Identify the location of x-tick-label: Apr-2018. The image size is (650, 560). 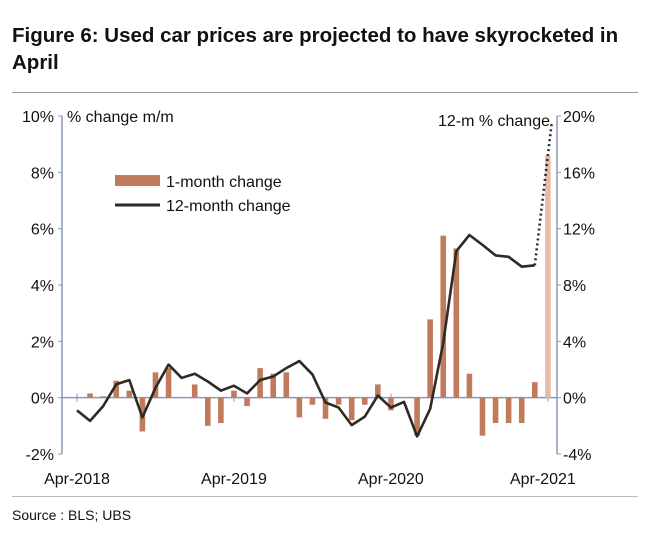
(77, 479).